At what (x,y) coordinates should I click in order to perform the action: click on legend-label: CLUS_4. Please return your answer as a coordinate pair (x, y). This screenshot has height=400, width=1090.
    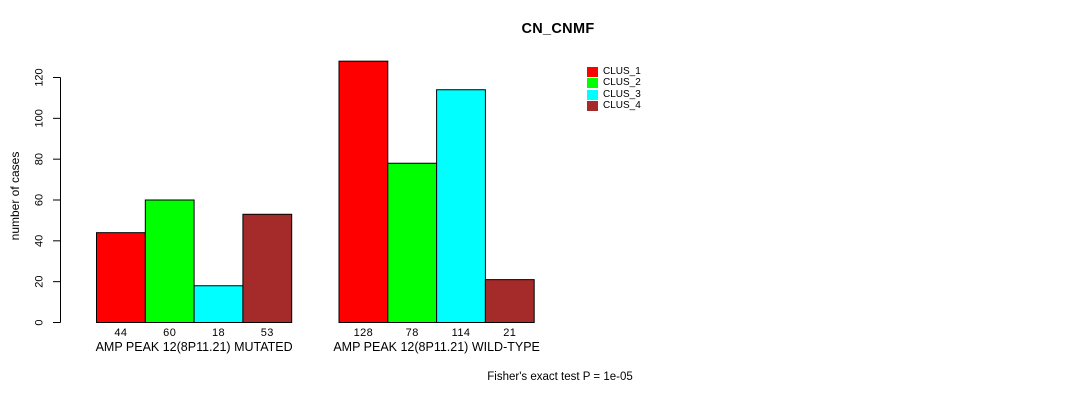
    Looking at the image, I should click on (622, 106).